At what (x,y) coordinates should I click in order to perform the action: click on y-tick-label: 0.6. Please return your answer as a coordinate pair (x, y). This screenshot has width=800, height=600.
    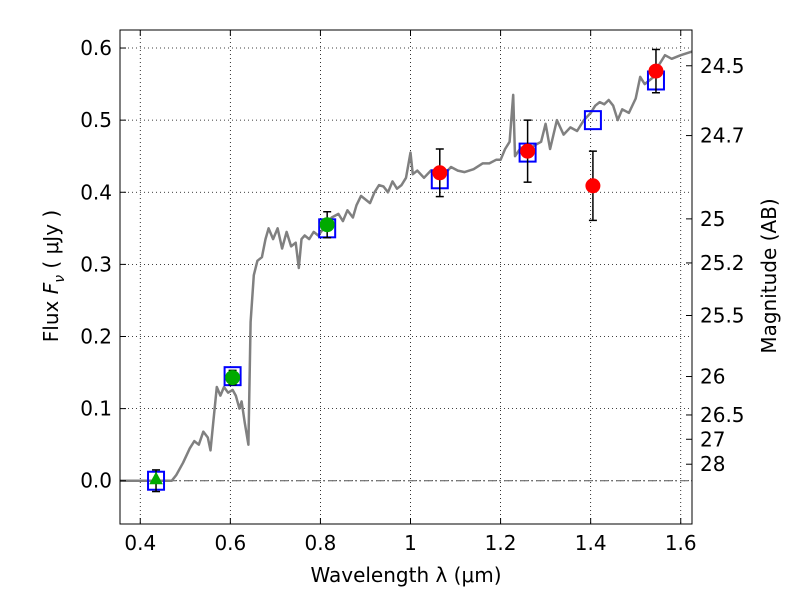
    Looking at the image, I should click on (96, 48).